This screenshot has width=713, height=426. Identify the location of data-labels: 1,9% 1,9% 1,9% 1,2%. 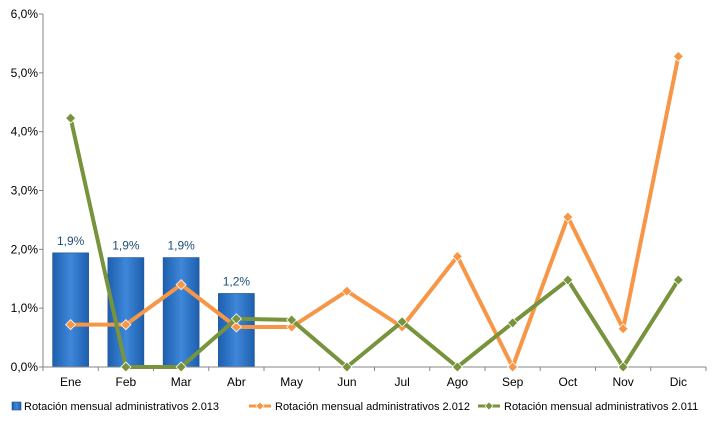
(153, 261).